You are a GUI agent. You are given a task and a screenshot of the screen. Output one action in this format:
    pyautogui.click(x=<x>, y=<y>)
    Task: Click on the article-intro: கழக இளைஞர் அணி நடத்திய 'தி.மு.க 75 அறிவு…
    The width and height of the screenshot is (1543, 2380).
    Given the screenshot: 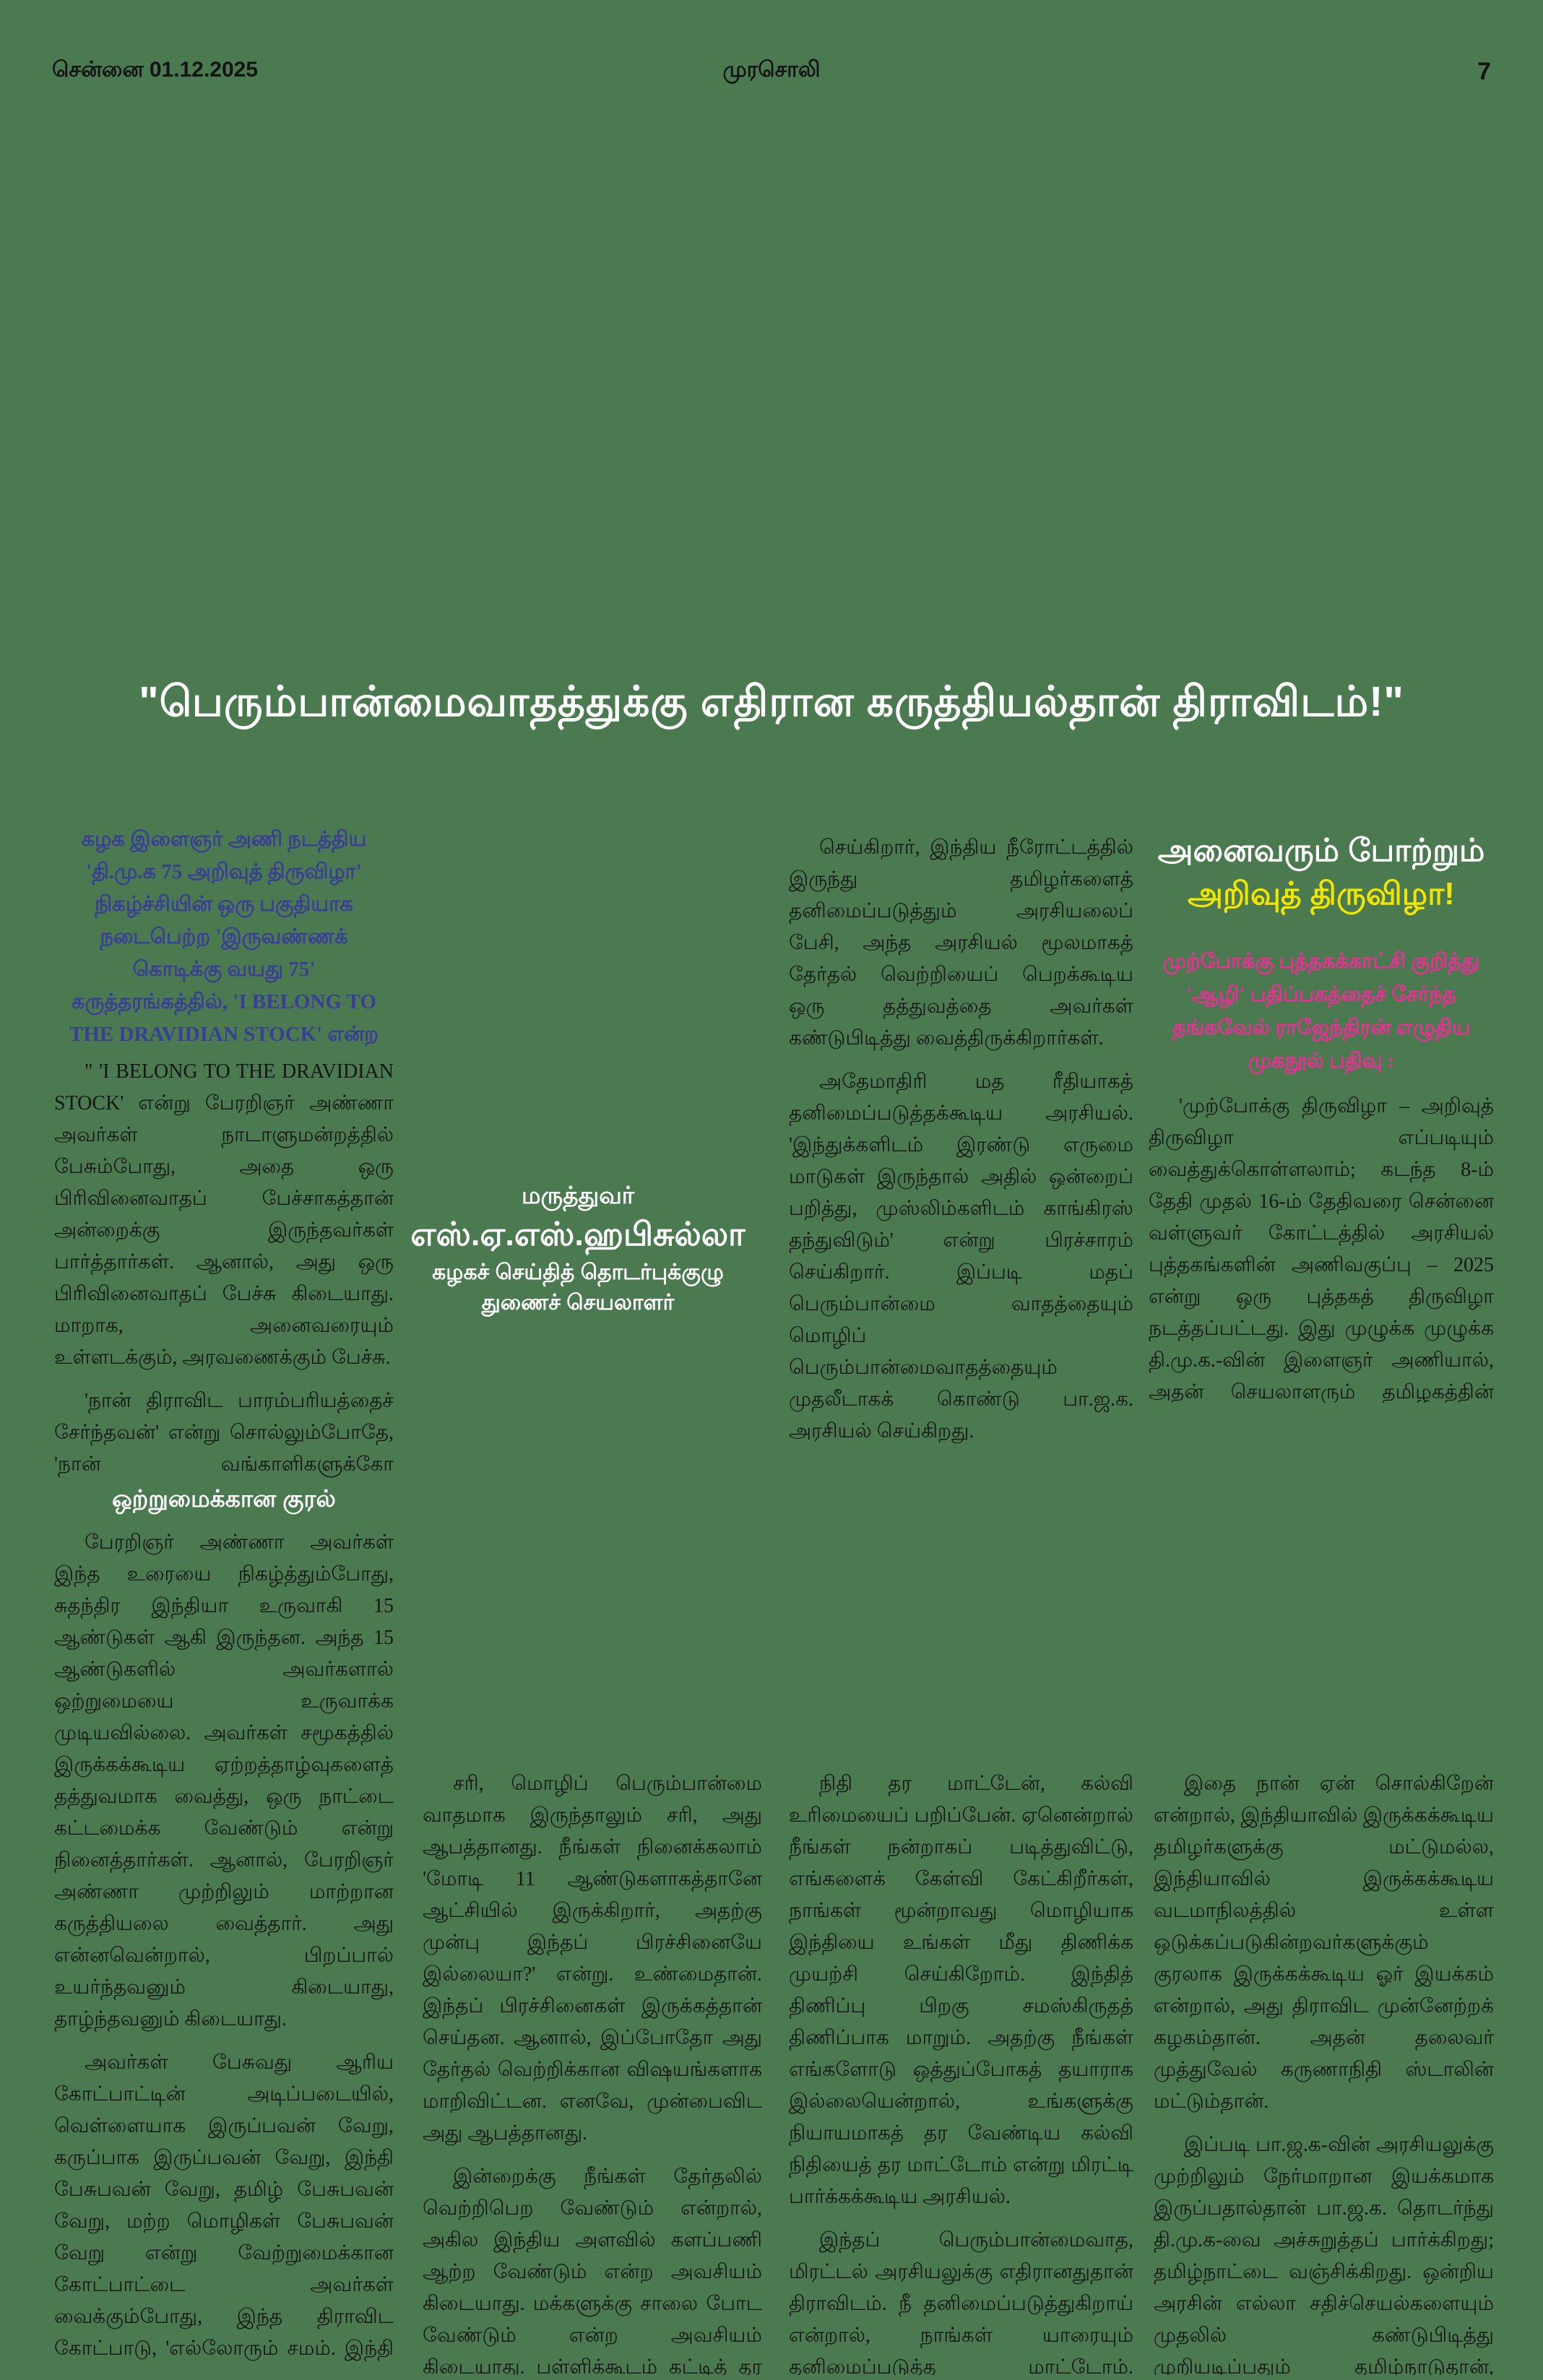 What is the action you would take?
    pyautogui.click(x=224, y=937)
    